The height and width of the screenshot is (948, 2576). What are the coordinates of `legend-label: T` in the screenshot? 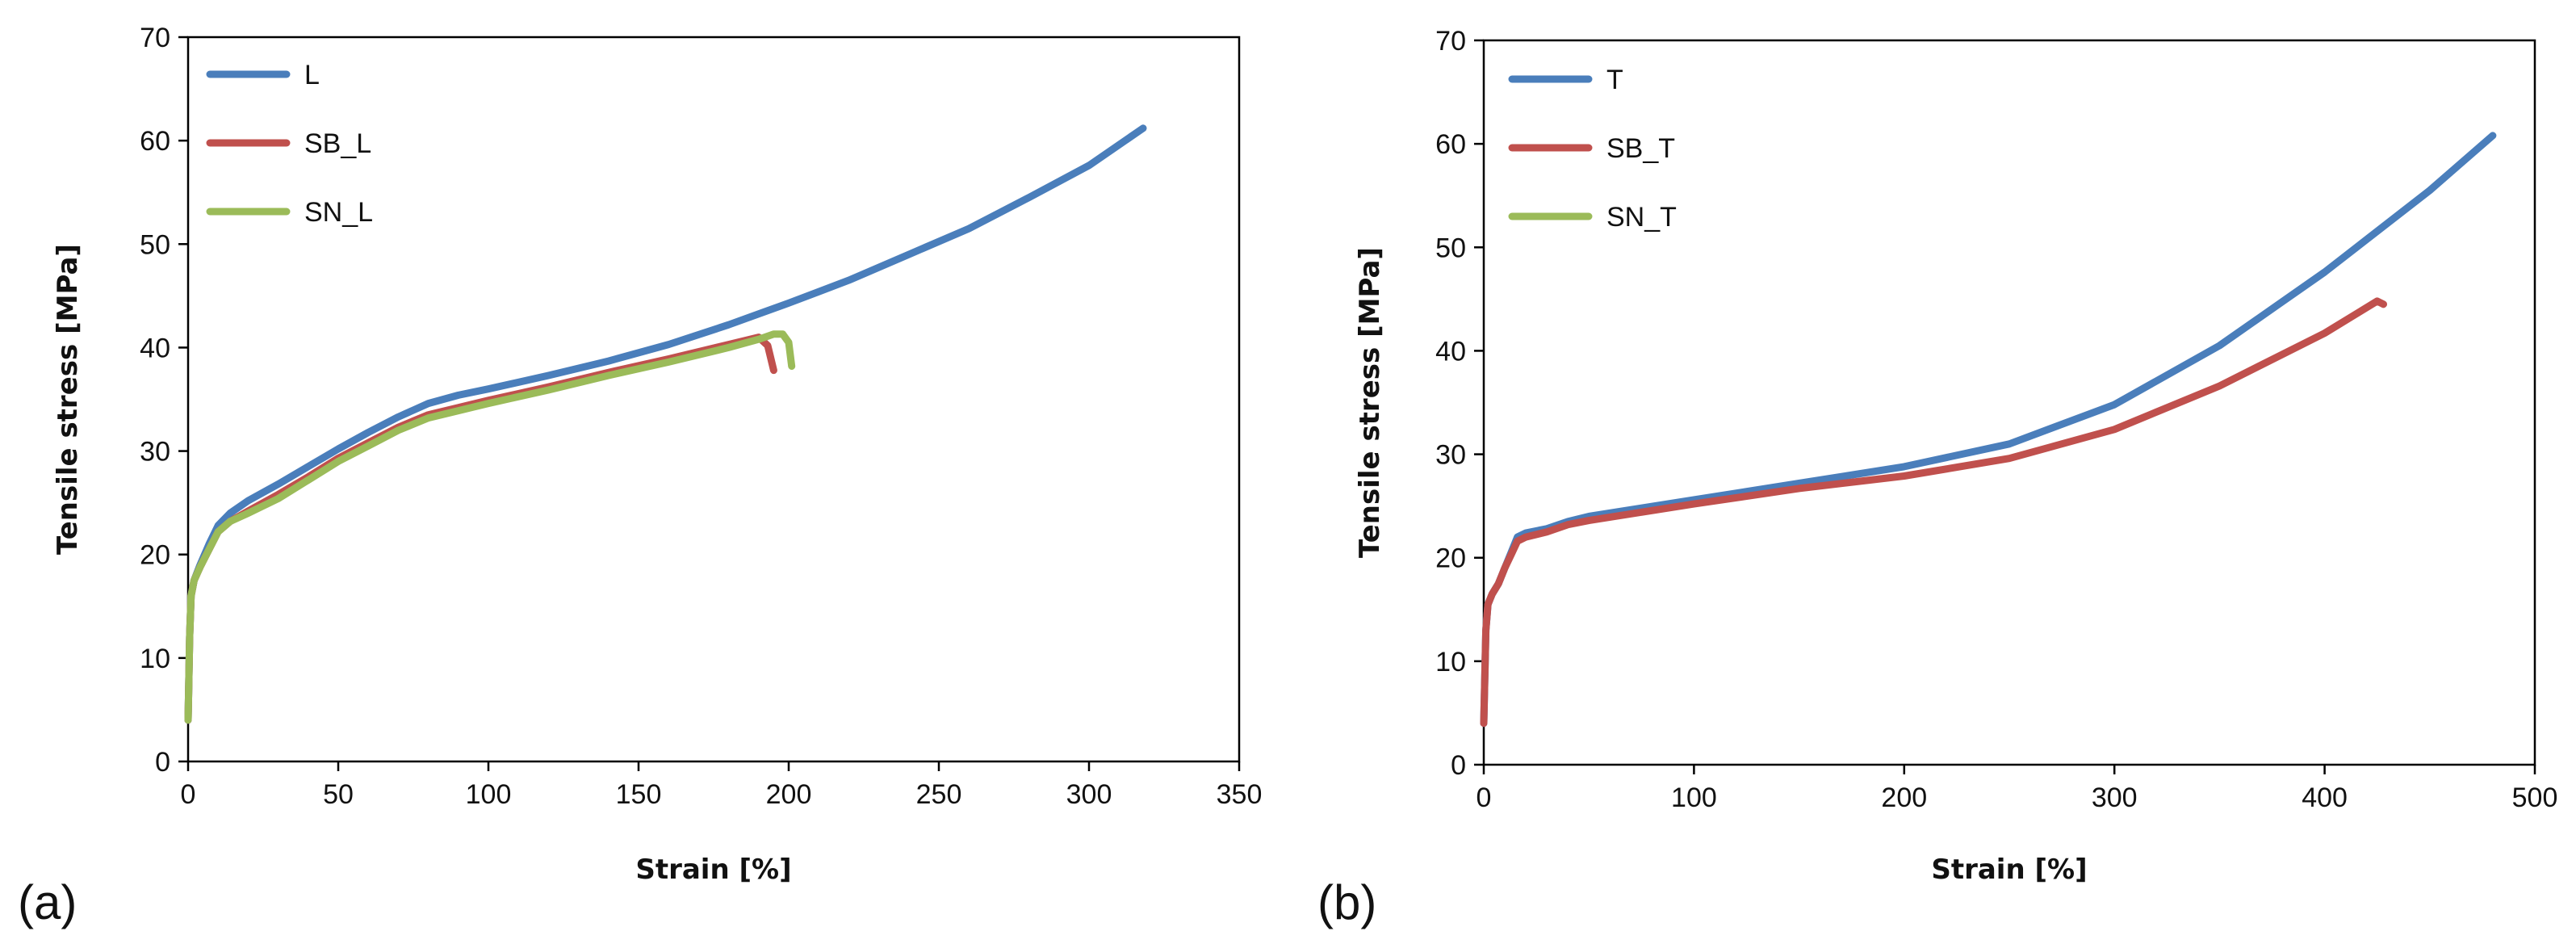 It's located at (1615, 80).